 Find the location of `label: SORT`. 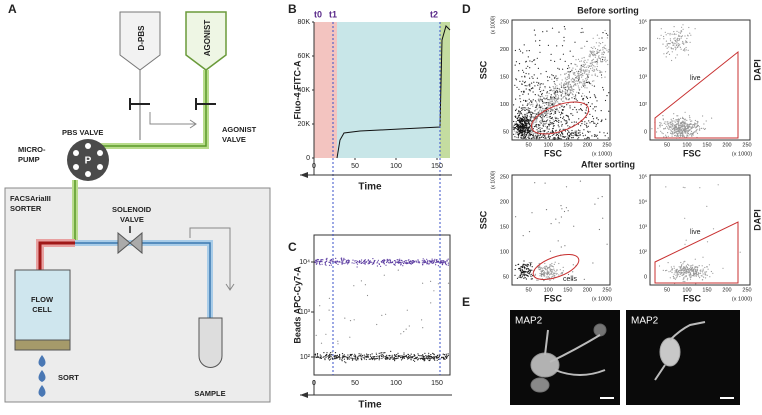

label: SORT is located at coordinates (68, 377).